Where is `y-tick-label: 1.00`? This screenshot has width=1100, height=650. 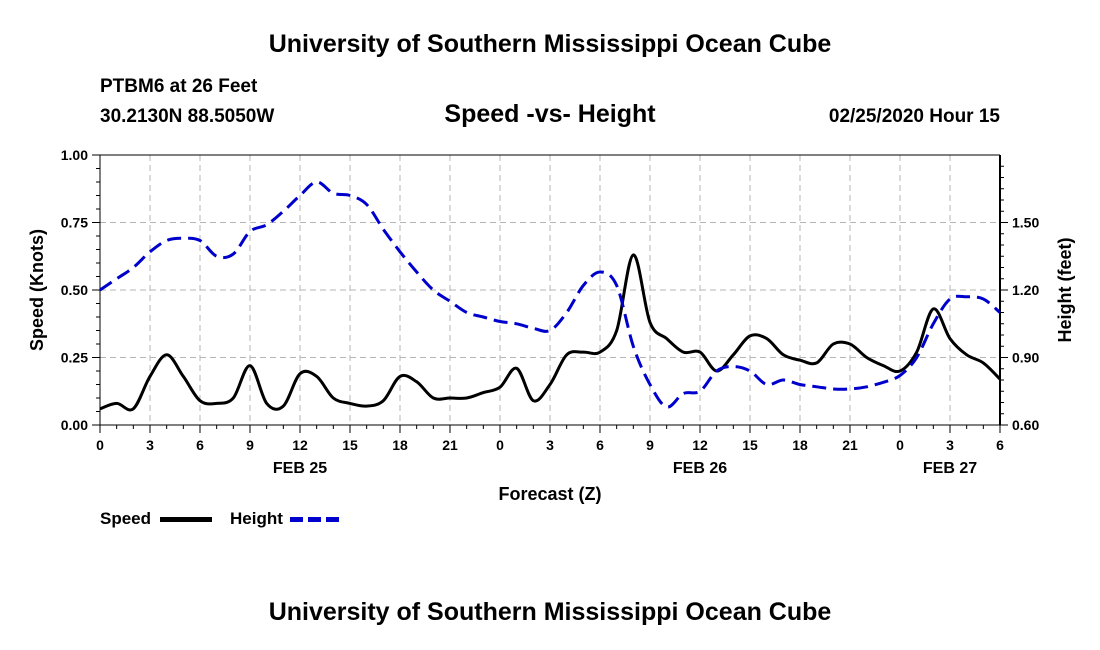 y-tick-label: 1.00 is located at coordinates (74, 155).